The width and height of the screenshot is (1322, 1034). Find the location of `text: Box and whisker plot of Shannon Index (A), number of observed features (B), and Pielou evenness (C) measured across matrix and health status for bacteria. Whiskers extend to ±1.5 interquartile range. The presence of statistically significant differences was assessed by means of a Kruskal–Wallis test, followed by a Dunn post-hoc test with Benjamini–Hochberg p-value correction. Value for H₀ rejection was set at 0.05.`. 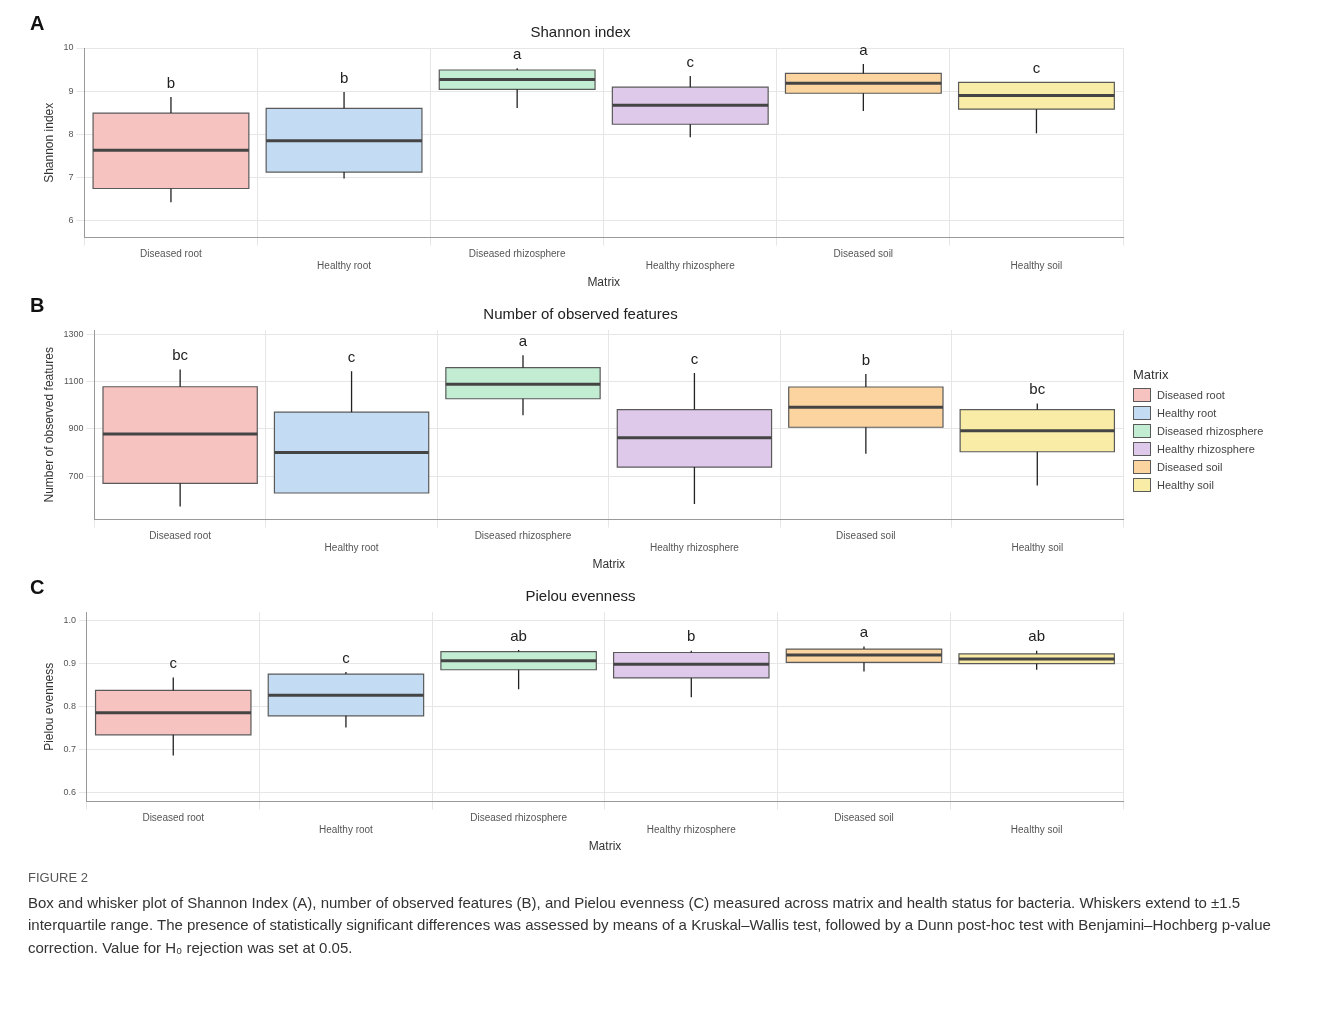

text: Box and whisker plot of Shannon Index (A), number of observed features (B), and Pielou evenness (C) measured across matrix and health status for bacteria. Whiskers extend to ±1.5 interquartile range. The presence of statistically significant differences was assessed by means of a Kruskal–Wallis test, followed by a Dunn post-hoc test with Benjamini–Hochberg p-value correction. Value for H₀ rejection was set at 0.05. is located at coordinates (650, 925).